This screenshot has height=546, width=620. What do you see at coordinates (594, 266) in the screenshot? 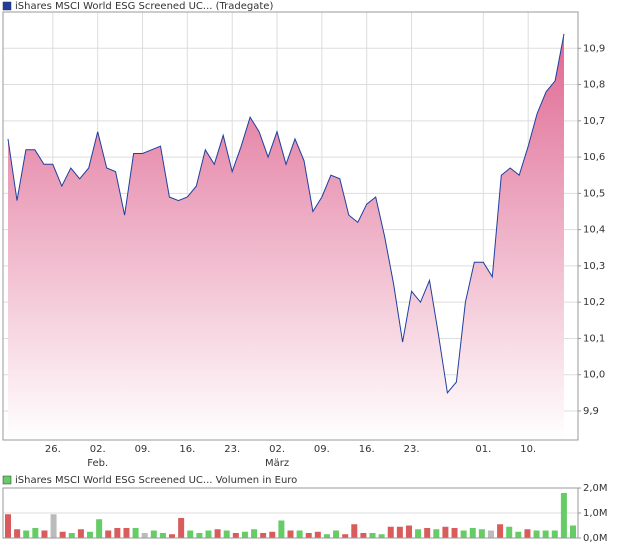
I see `y-tick-label: 10,3` at bounding box center [594, 266].